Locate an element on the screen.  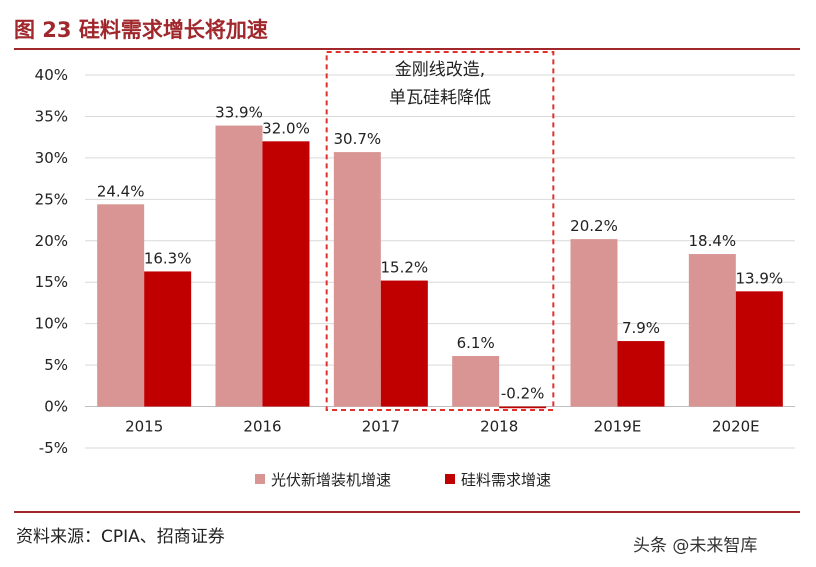
y-tick-label: -5% is located at coordinates (53, 448).